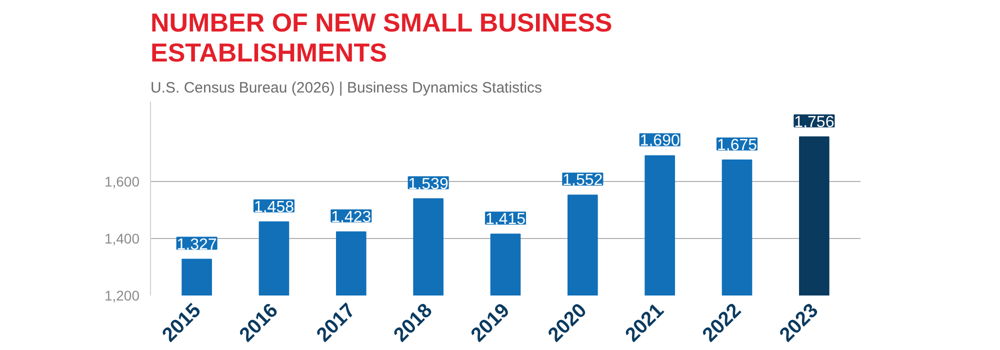  What do you see at coordinates (122, 238) in the screenshot?
I see `y-tick-label: 1,400` at bounding box center [122, 238].